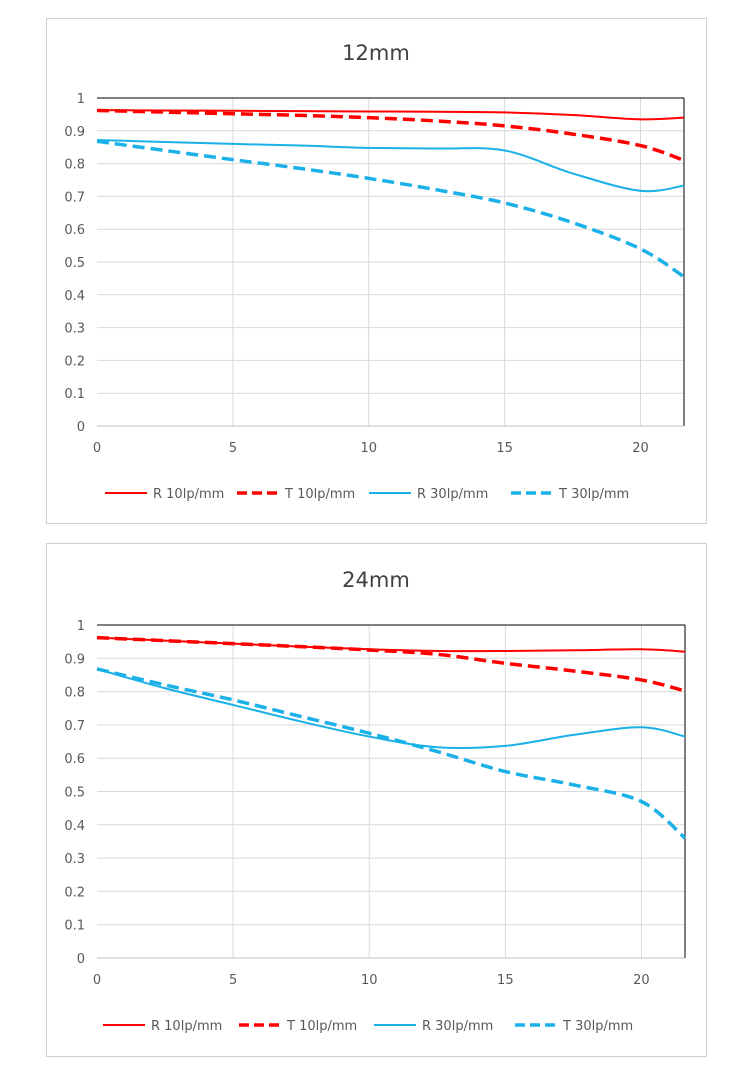 Image resolution: width=750 pixels, height=1089 pixels. I want to click on chart-title: 24mm, so click(376, 580).